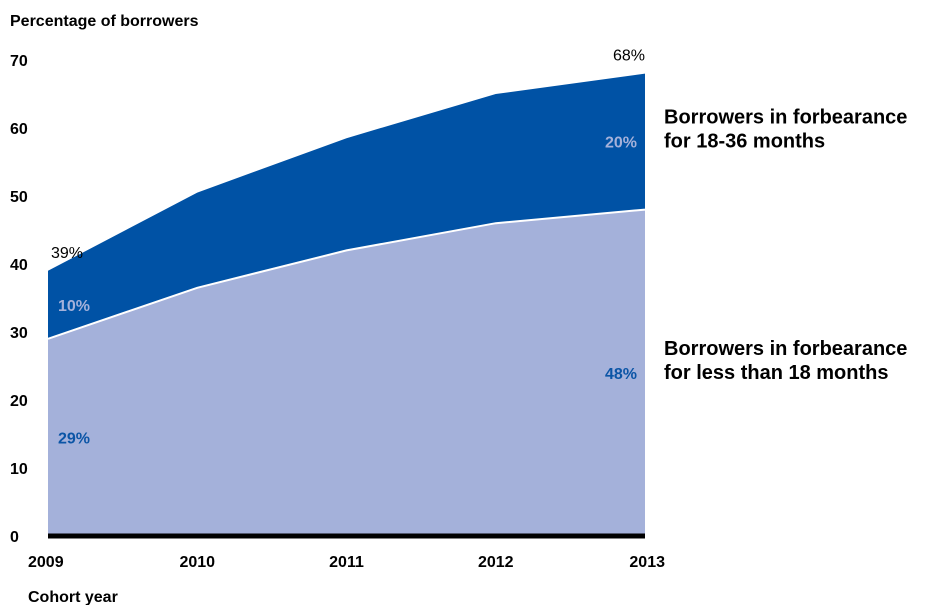  Describe the element at coordinates (19, 61) in the screenshot. I see `y-tick-label: 70` at that location.